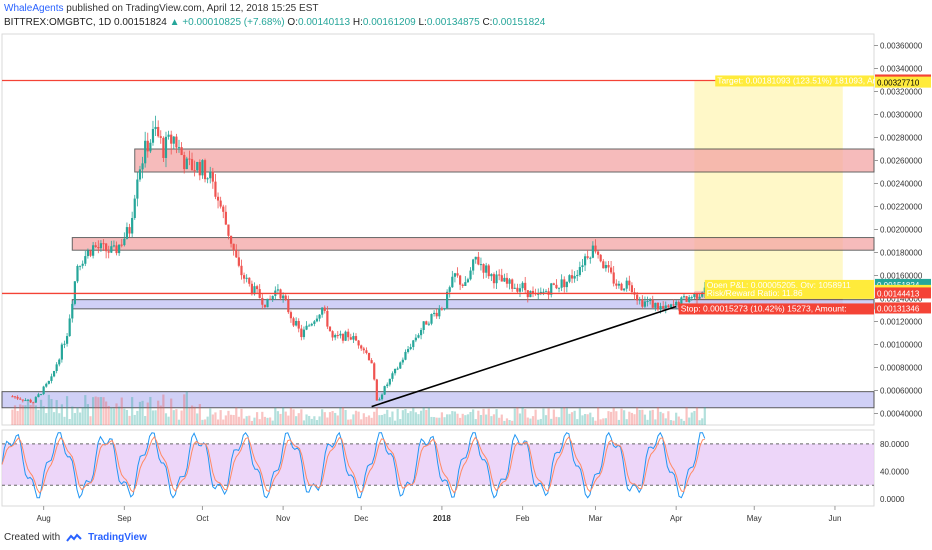 Image resolution: width=932 pixels, height=550 pixels. What do you see at coordinates (901, 46) in the screenshot?
I see `y-tick-label: 0.00360000` at bounding box center [901, 46].